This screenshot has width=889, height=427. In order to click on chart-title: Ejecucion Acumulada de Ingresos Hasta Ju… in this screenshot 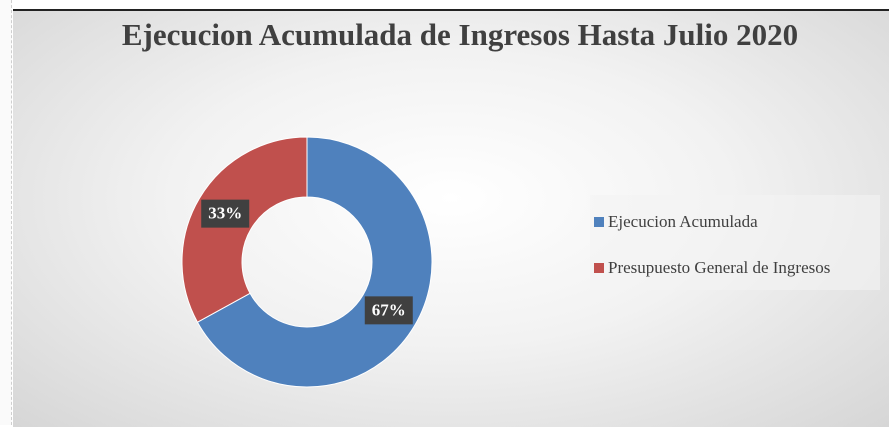, I will do `click(460, 34)`.